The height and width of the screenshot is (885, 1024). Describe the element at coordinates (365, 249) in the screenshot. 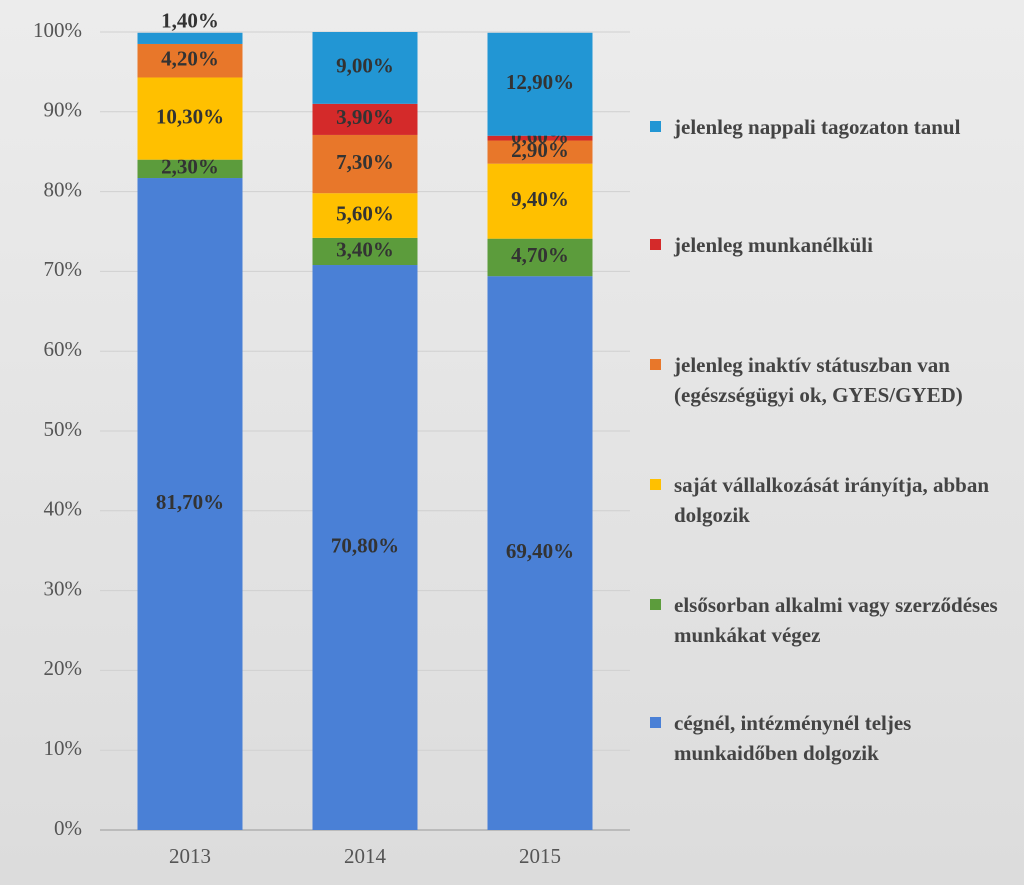

I see `value-label: 3,40%` at that location.